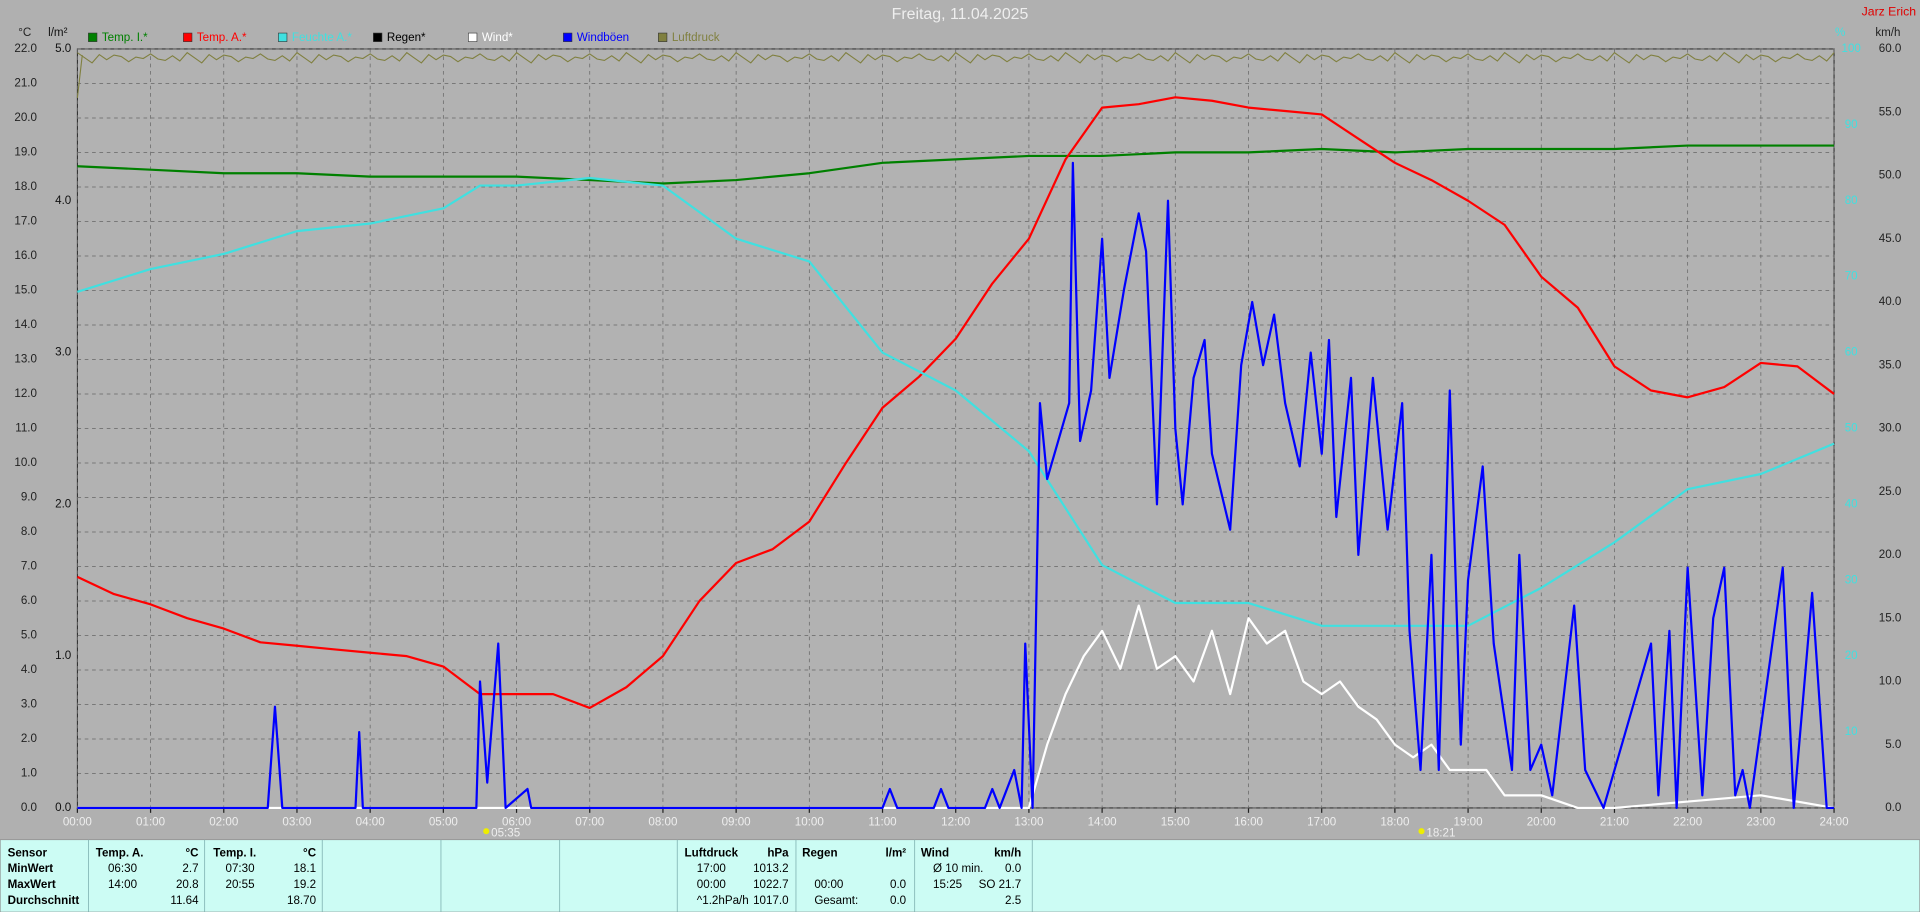  I want to click on x-tick-label: 13:00, so click(1028, 822).